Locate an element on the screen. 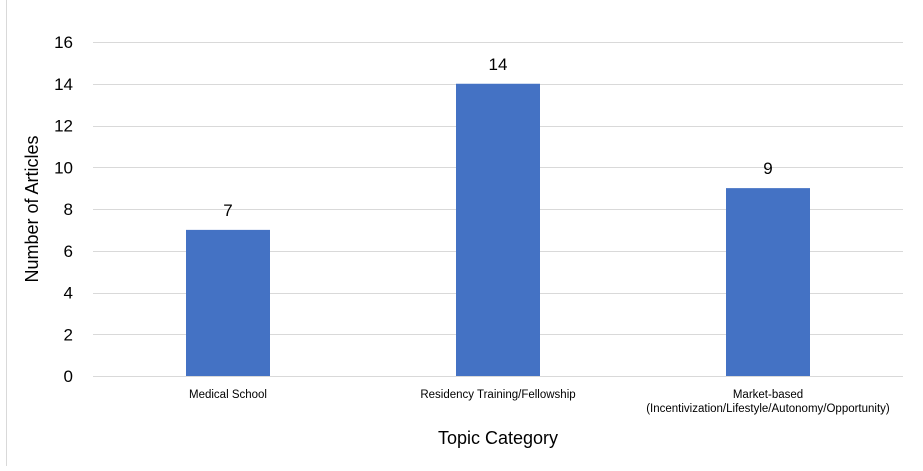 The width and height of the screenshot is (923, 471). x-tick-label: Medical School is located at coordinates (228, 395).